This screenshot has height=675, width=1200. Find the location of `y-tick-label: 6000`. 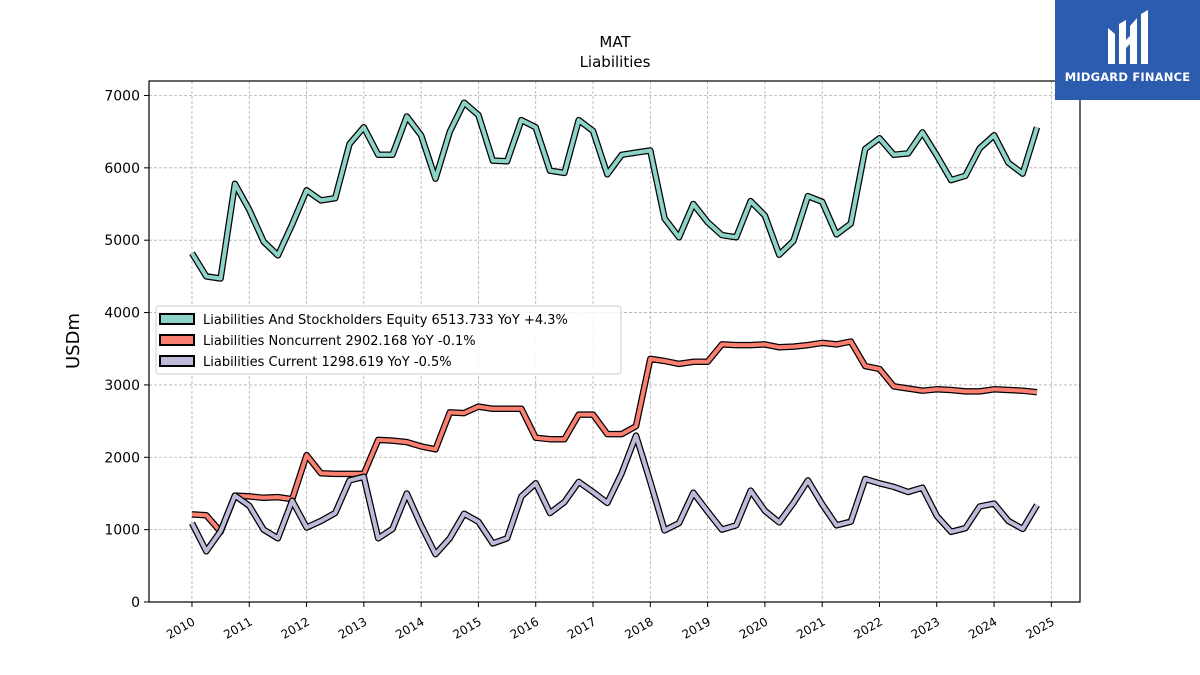

y-tick-label: 6000 is located at coordinates (122, 169).